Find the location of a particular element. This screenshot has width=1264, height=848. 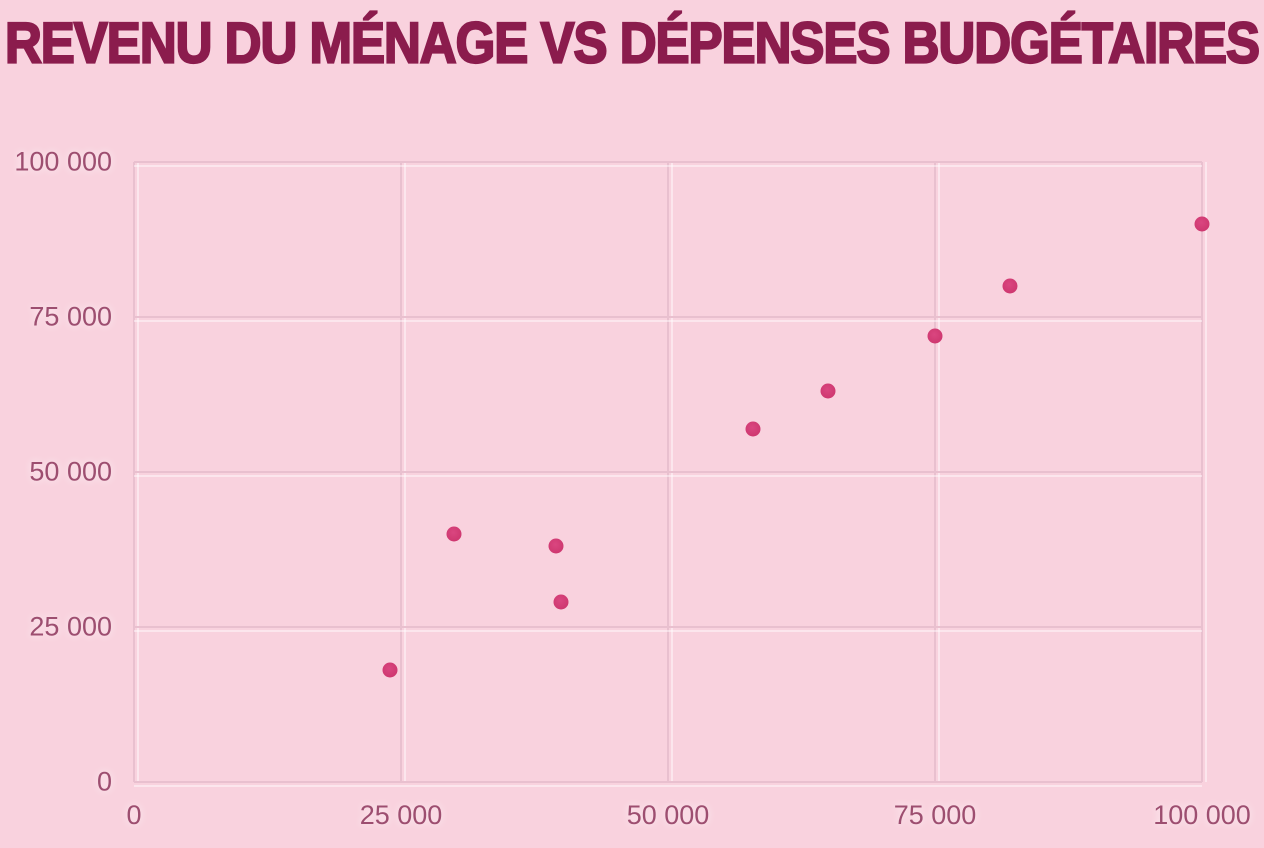

y-tick-label: 75 000 is located at coordinates (70, 316).